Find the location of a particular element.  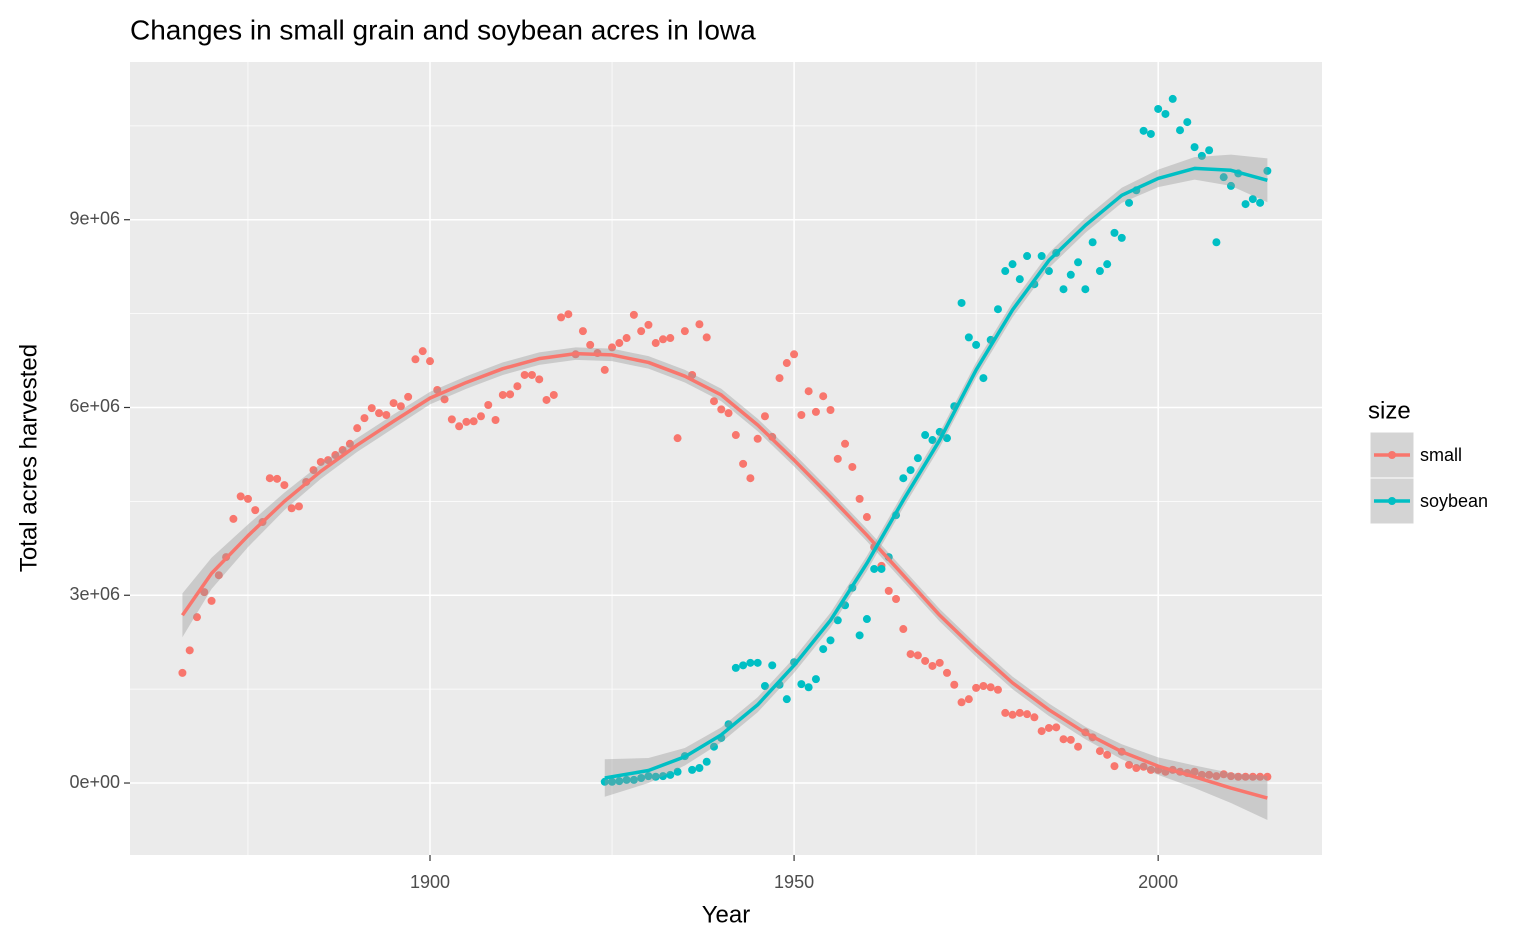

y-tick-label: 3e+06 is located at coordinates (94, 594).